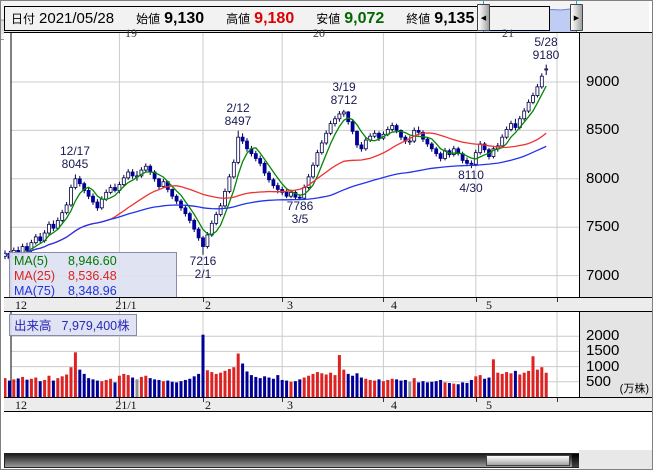  What do you see at coordinates (508, 33) in the screenshot?
I see `nav-year-label: 21` at bounding box center [508, 33].